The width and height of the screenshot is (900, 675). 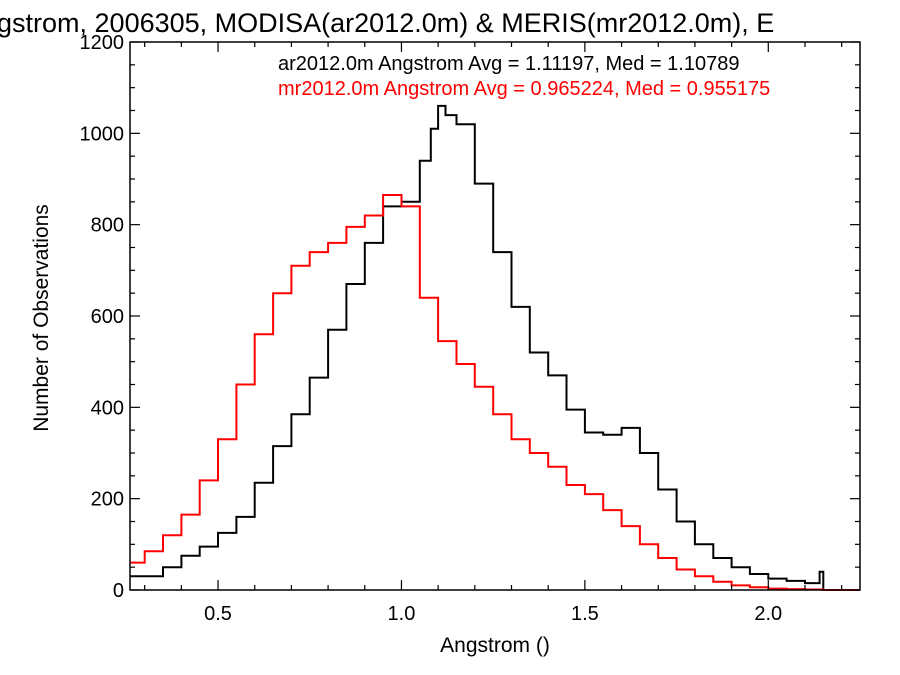 I want to click on y-tick-label: 400, so click(x=107, y=408).